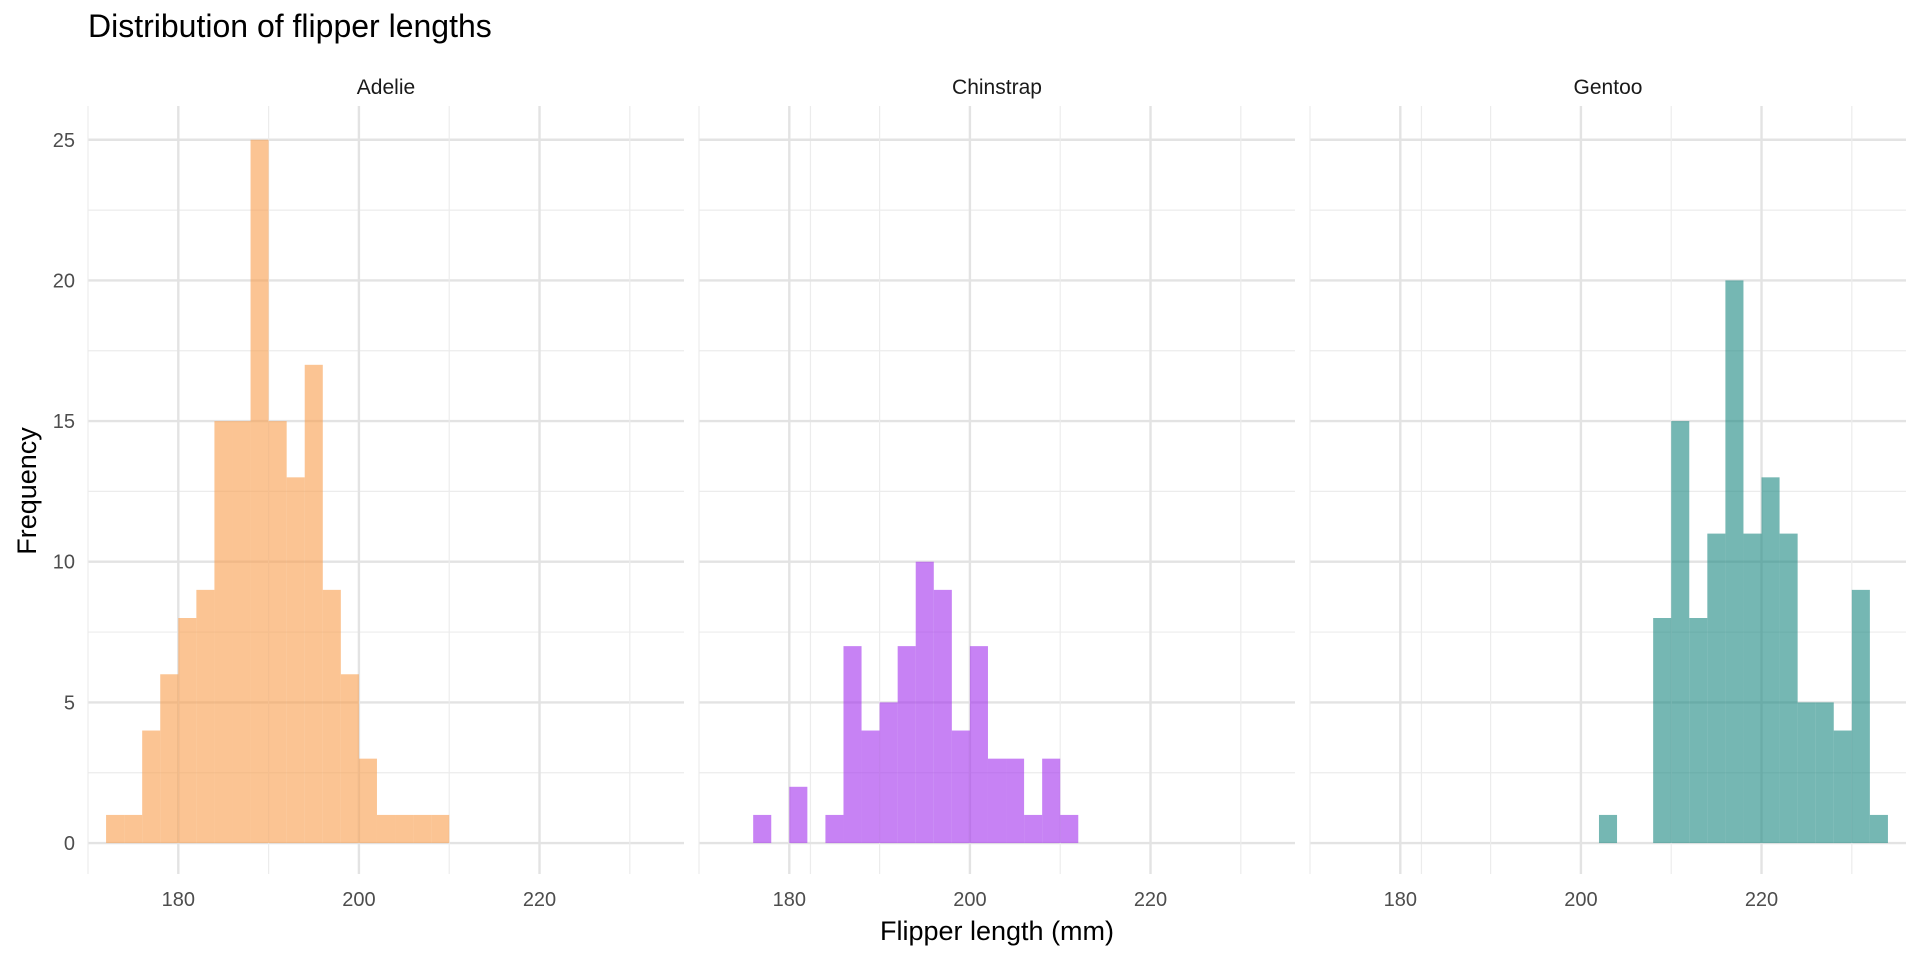 This screenshot has height=960, width=1920. What do you see at coordinates (997, 87) in the screenshot?
I see `facet-strip-label: Chinstrap` at bounding box center [997, 87].